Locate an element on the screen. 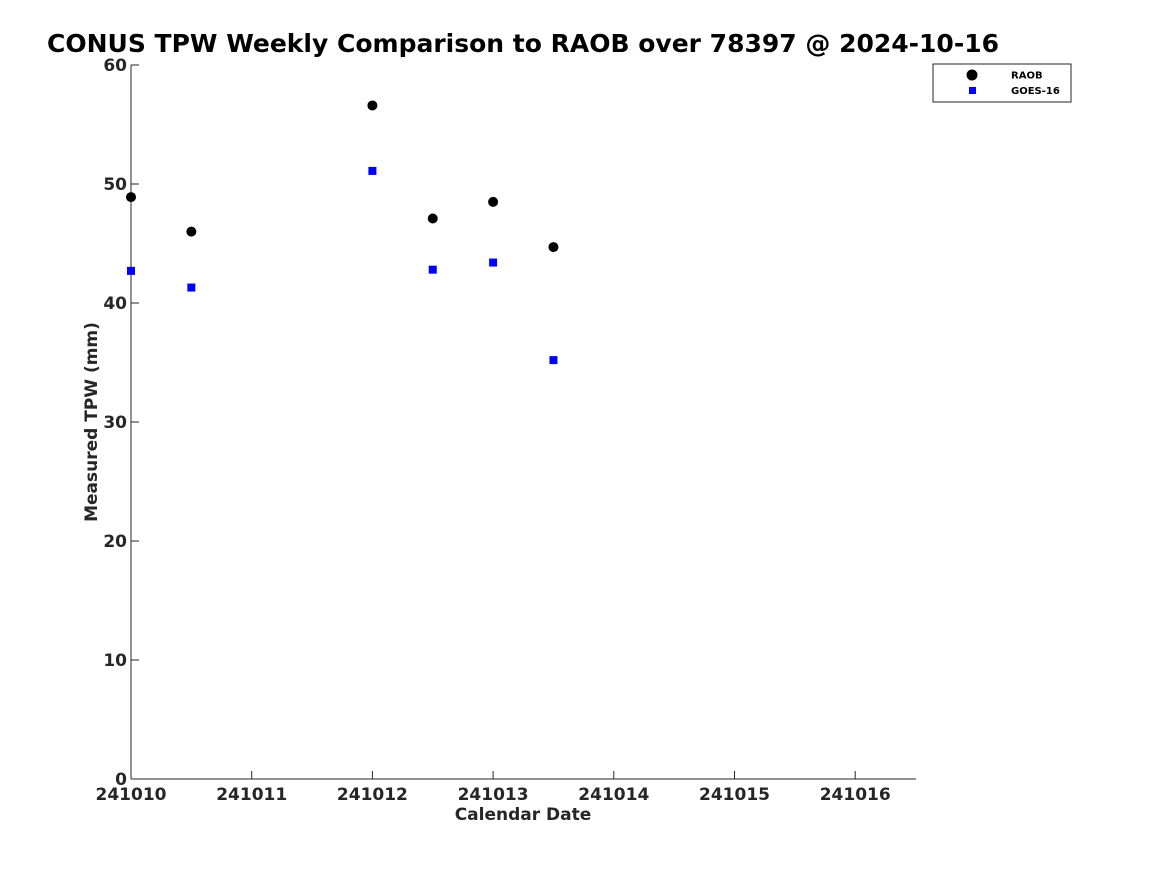 The image size is (1167, 875). legend-raob-marker is located at coordinates (972, 75).